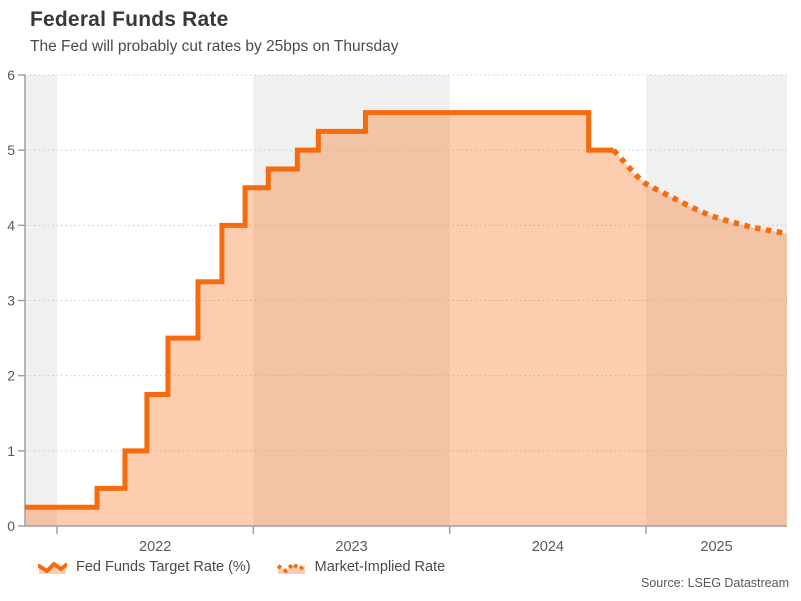 This screenshot has width=801, height=601. I want to click on legend-label-market-implied-rate: Market-Implied Rate, so click(380, 567).